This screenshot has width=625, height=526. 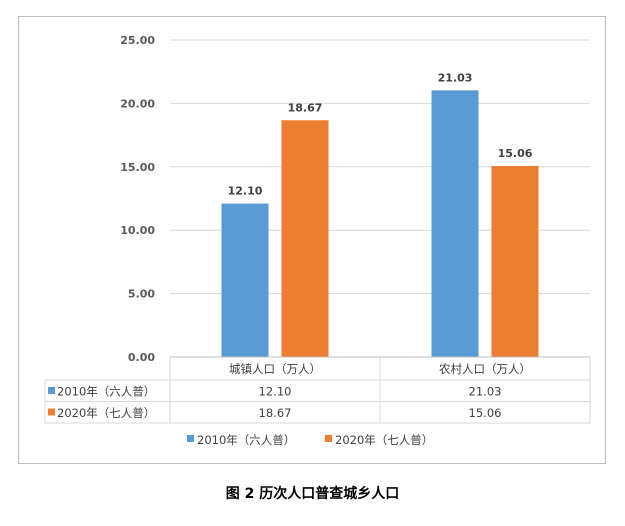 I want to click on y-tick-label: 15.00, so click(x=137, y=167).